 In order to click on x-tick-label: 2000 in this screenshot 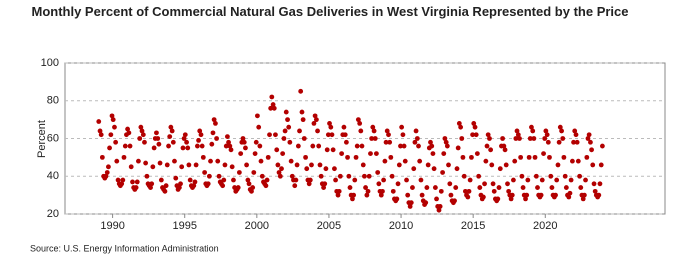, I will do `click(257, 226)`.